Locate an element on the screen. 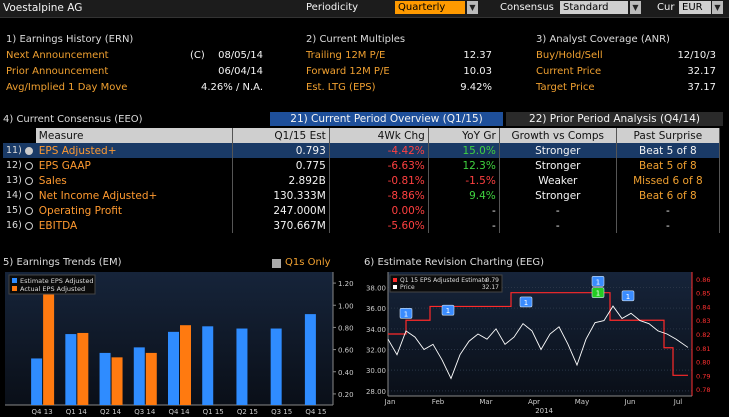  periodicity-dropdown: Quarterly is located at coordinates (430, 7).